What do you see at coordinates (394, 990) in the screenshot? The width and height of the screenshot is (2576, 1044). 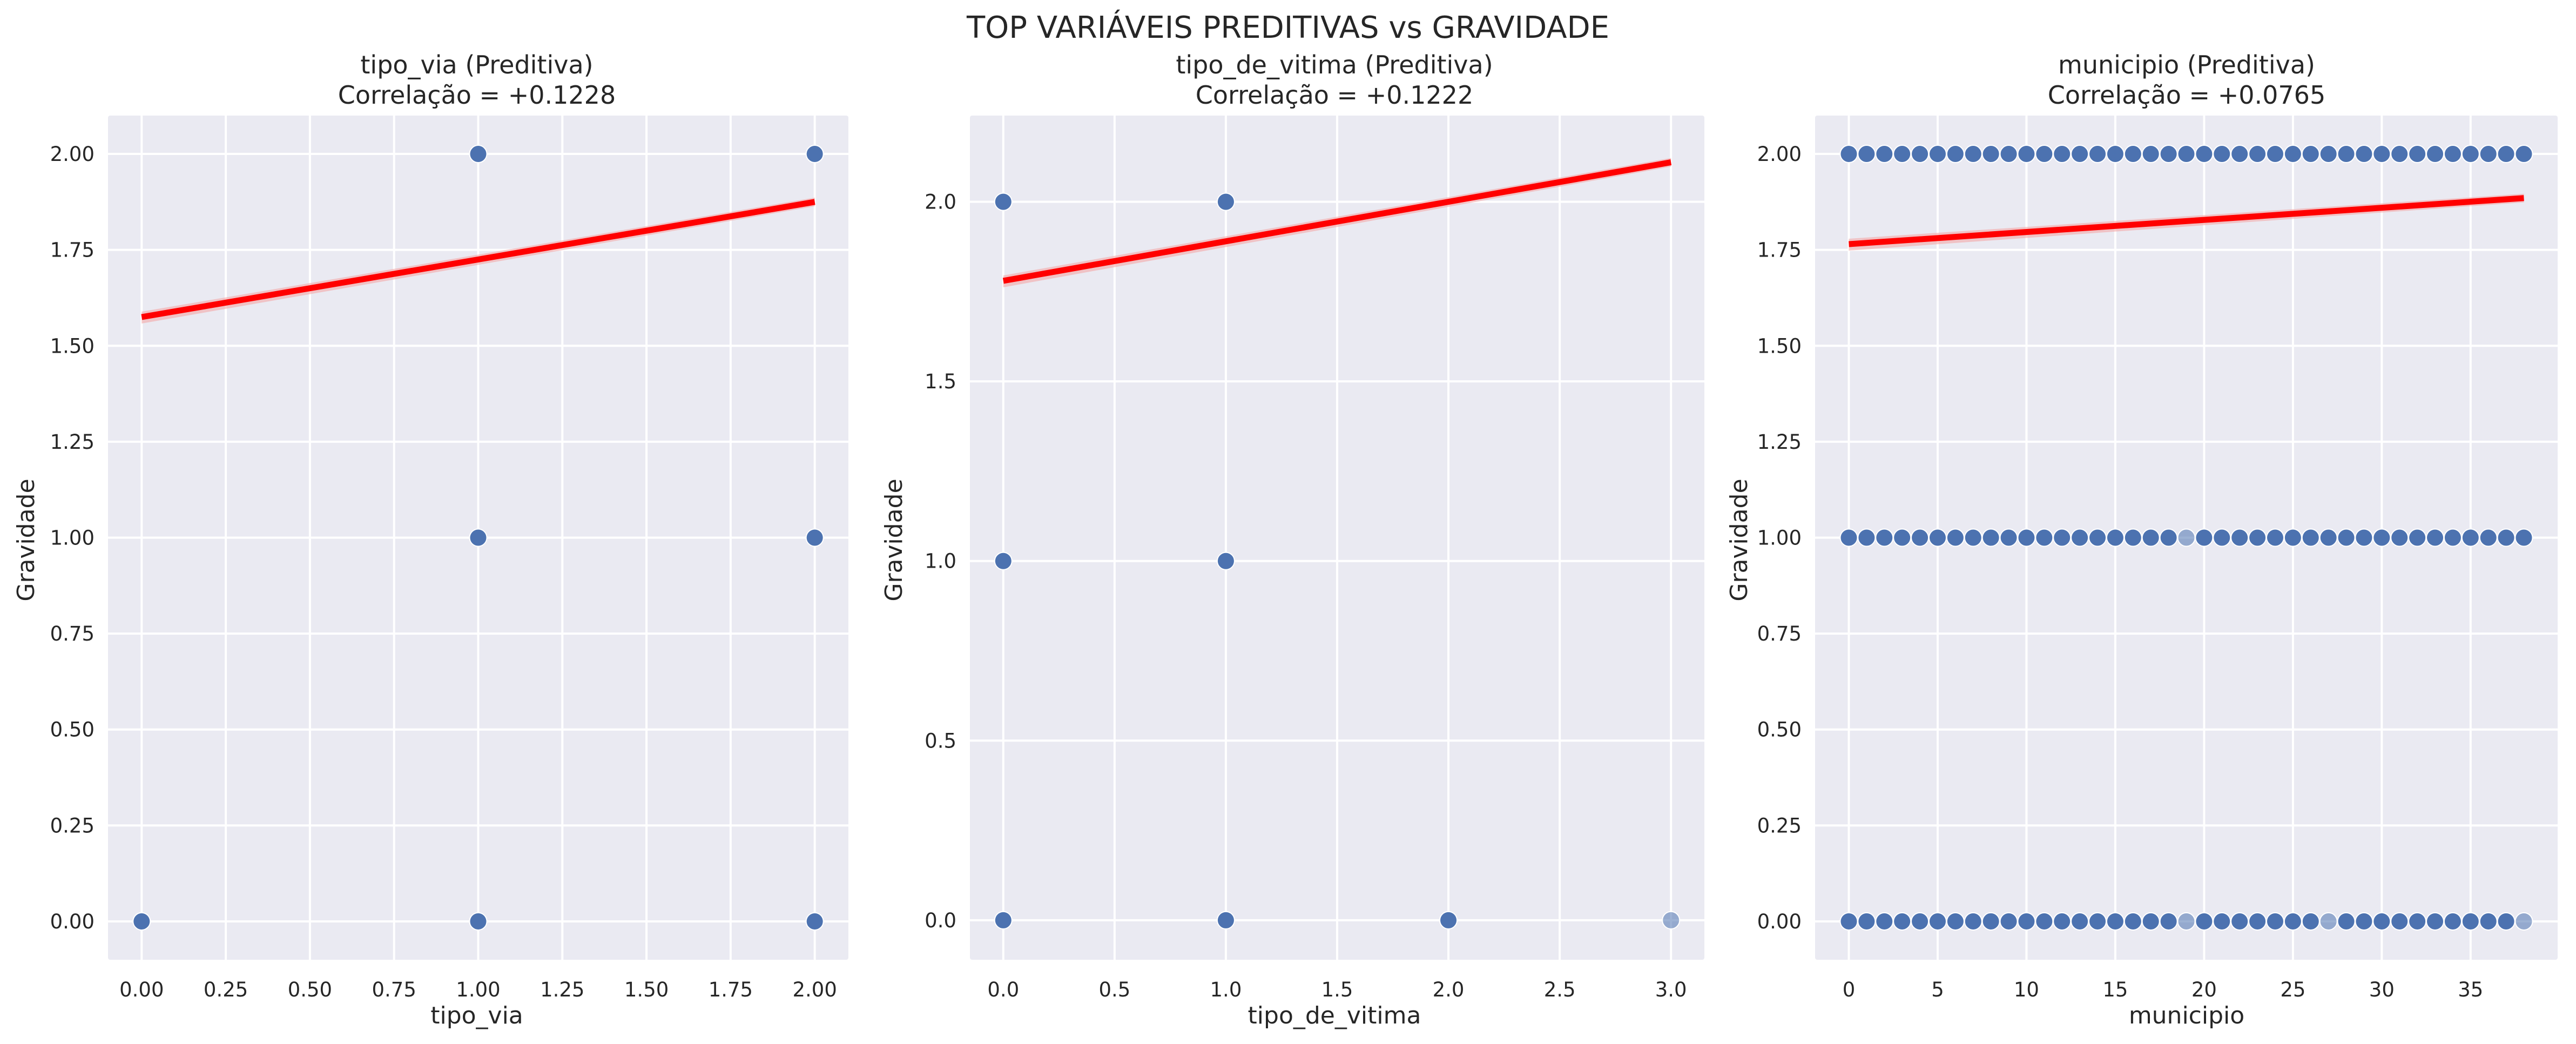 I see `x-tick-label: 0.75` at bounding box center [394, 990].